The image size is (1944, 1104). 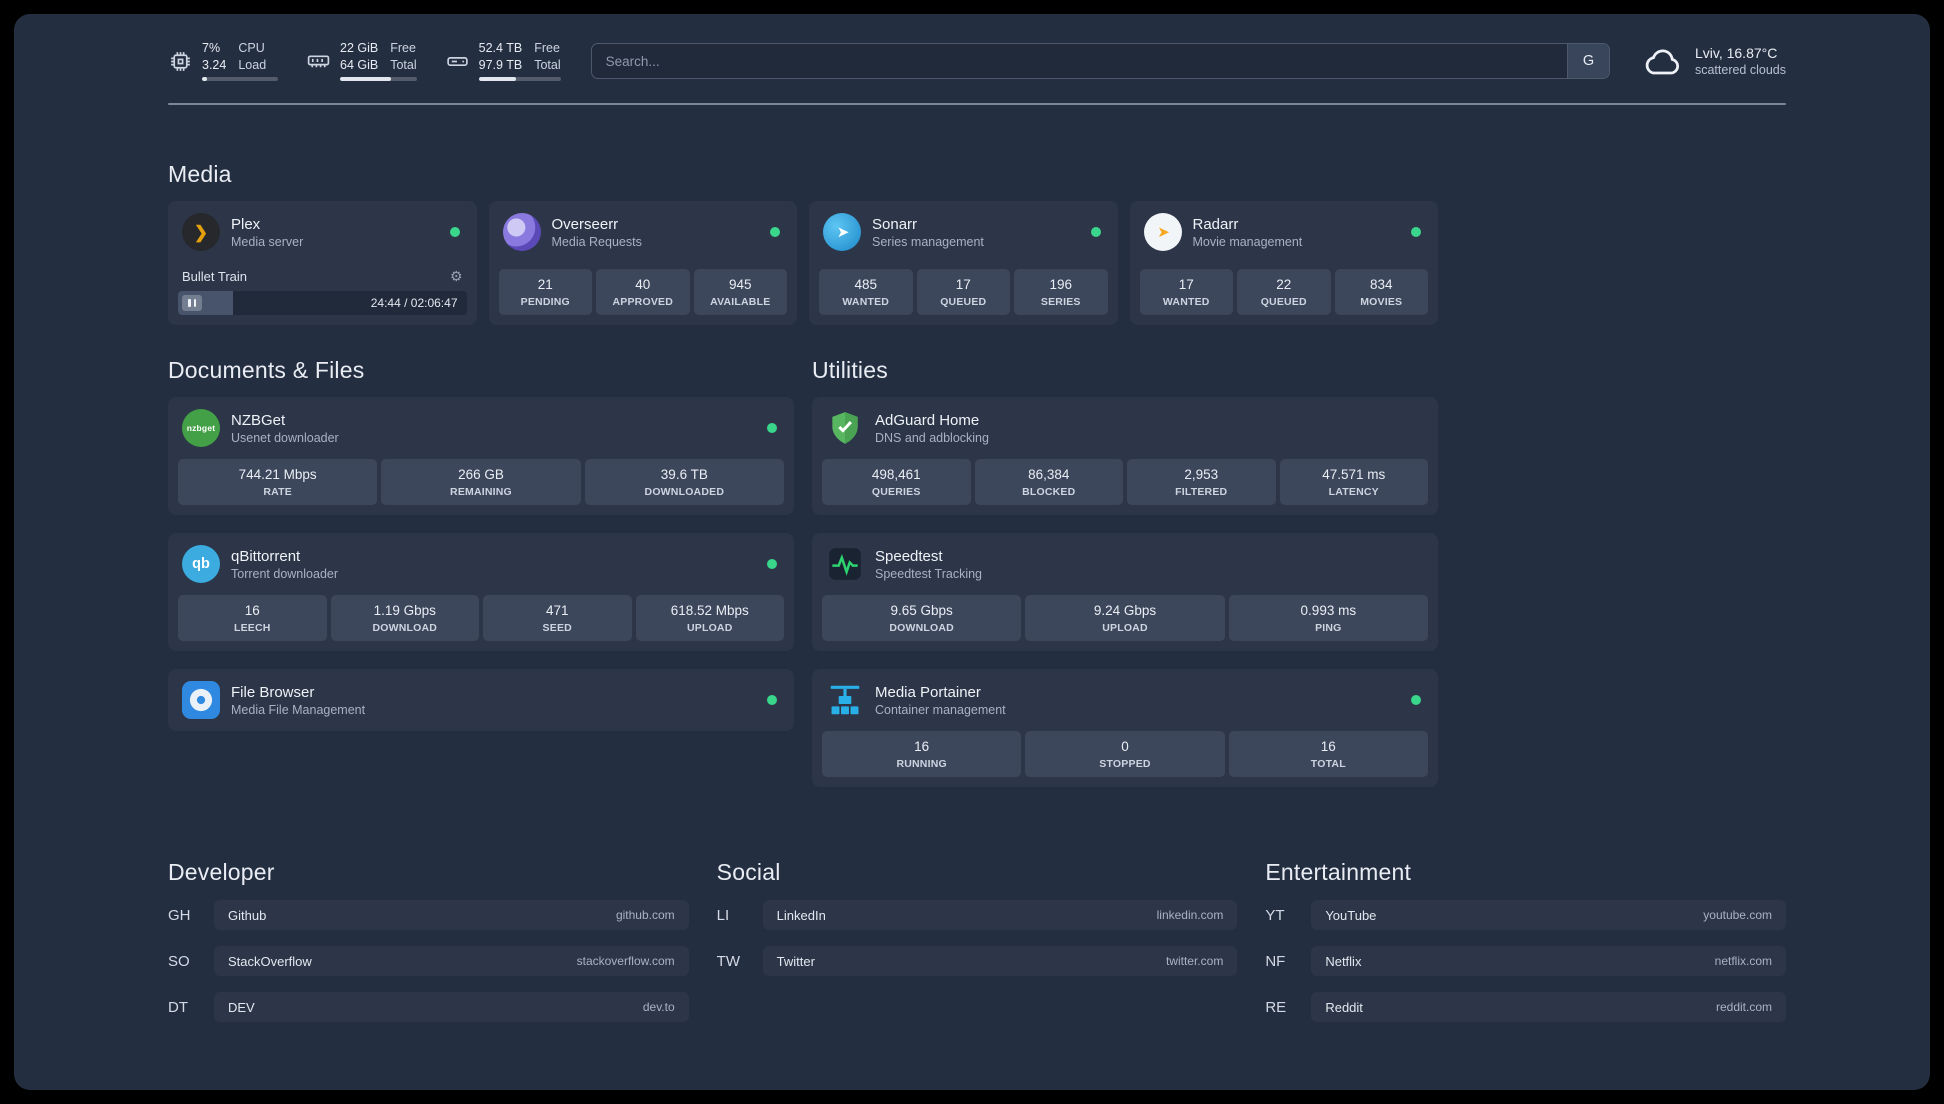 What do you see at coordinates (1338, 872) in the screenshot?
I see `section-title-entertainment: Entertainment` at bounding box center [1338, 872].